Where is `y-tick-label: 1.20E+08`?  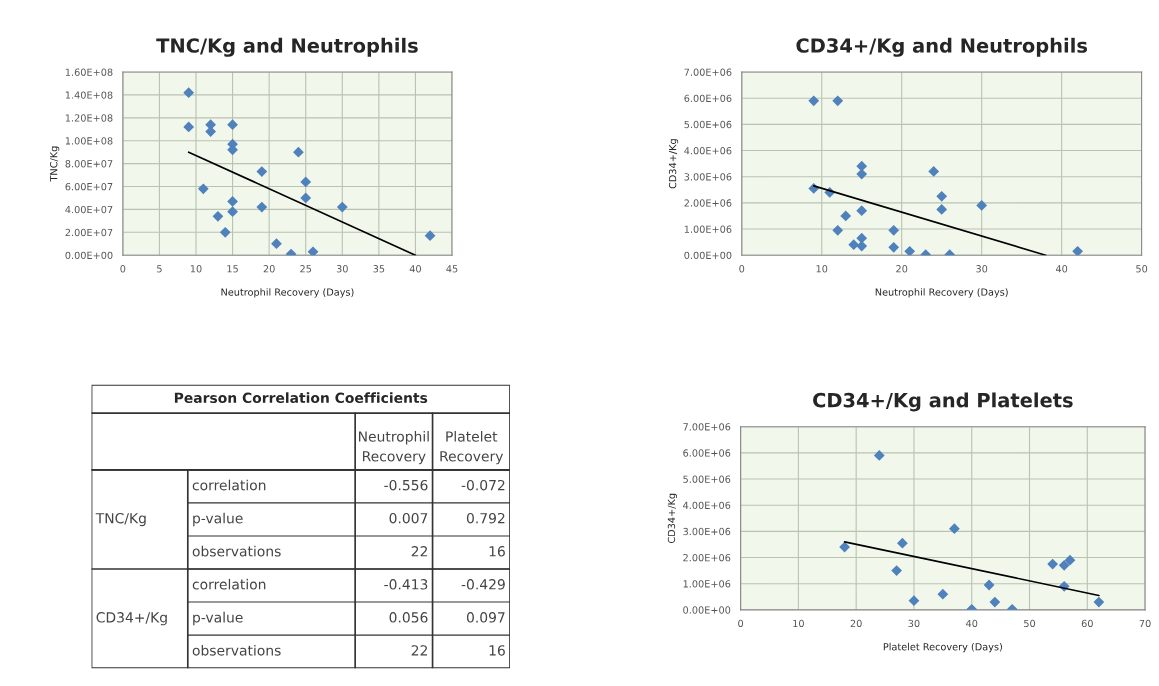 y-tick-label: 1.20E+08 is located at coordinates (89, 118).